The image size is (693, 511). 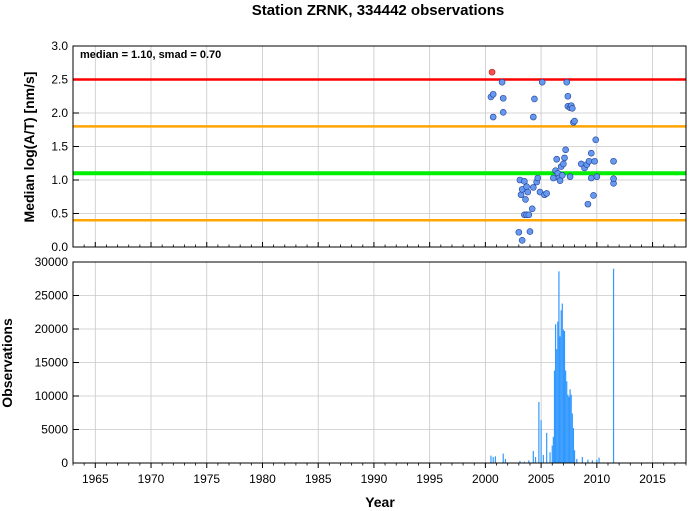 What do you see at coordinates (52, 329) in the screenshot?
I see `y-tick-label: 20000` at bounding box center [52, 329].